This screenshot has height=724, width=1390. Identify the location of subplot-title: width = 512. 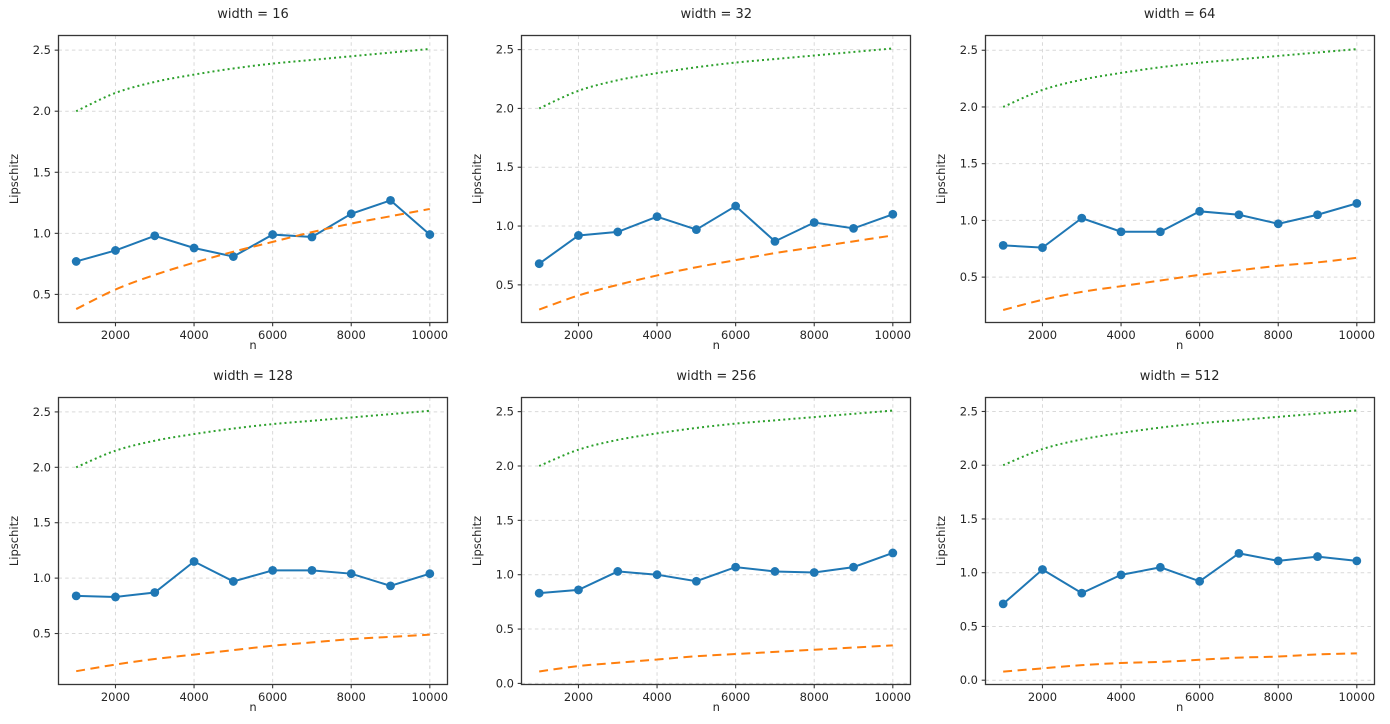
(1179, 376).